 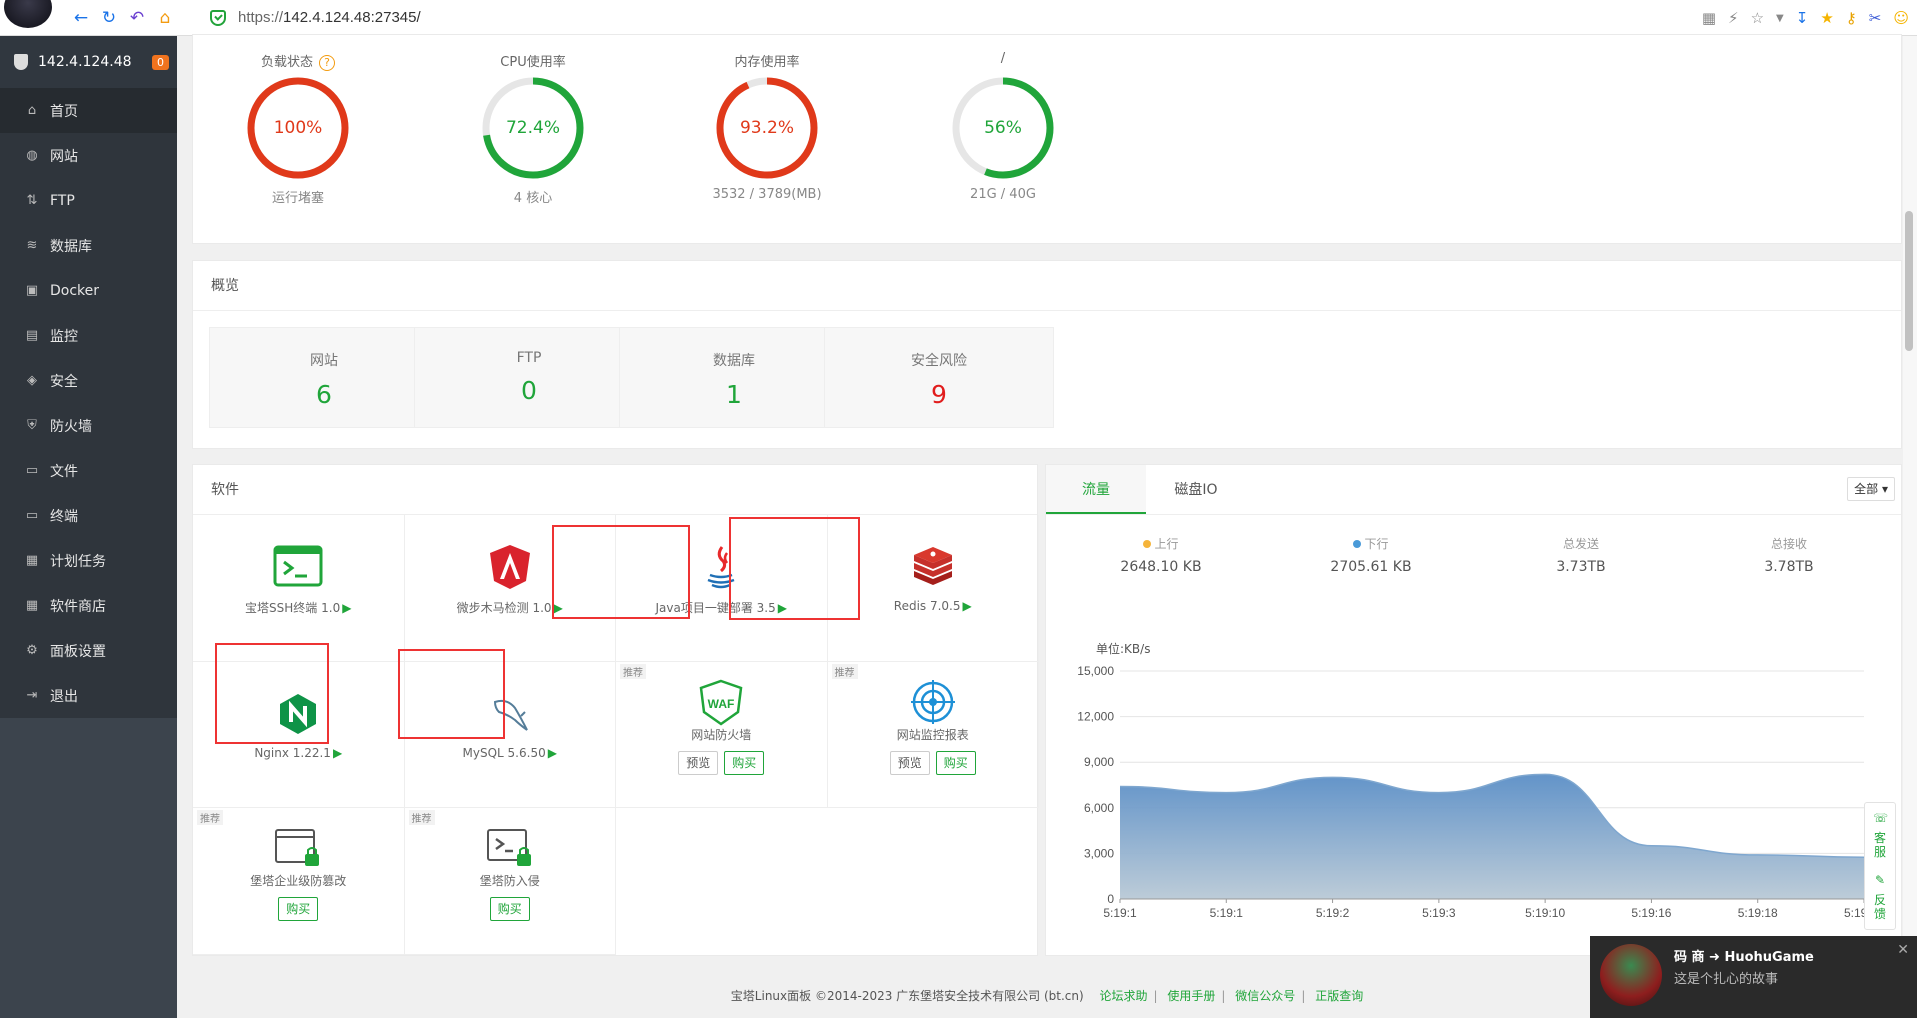 What do you see at coordinates (1339, 996) in the screenshot?
I see `footer-link-license: 正版查询` at bounding box center [1339, 996].